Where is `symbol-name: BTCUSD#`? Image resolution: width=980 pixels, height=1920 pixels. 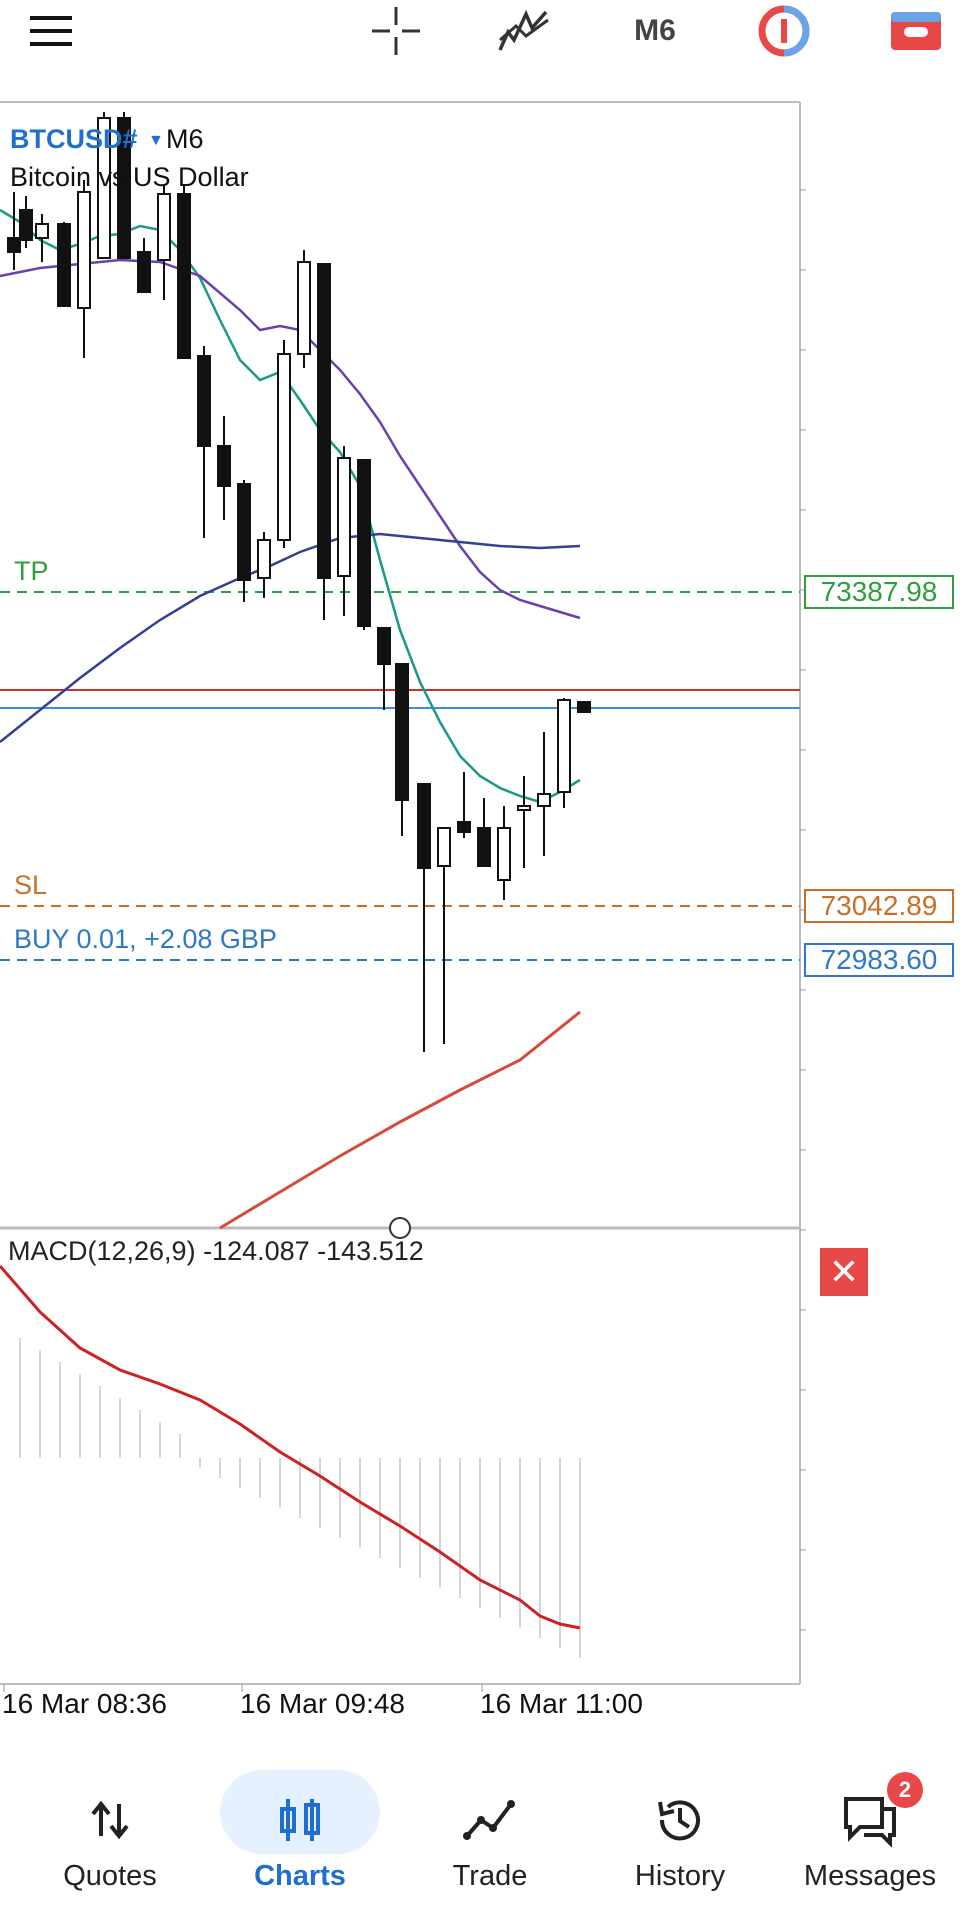
symbol-name: BTCUSD# is located at coordinates (74, 139).